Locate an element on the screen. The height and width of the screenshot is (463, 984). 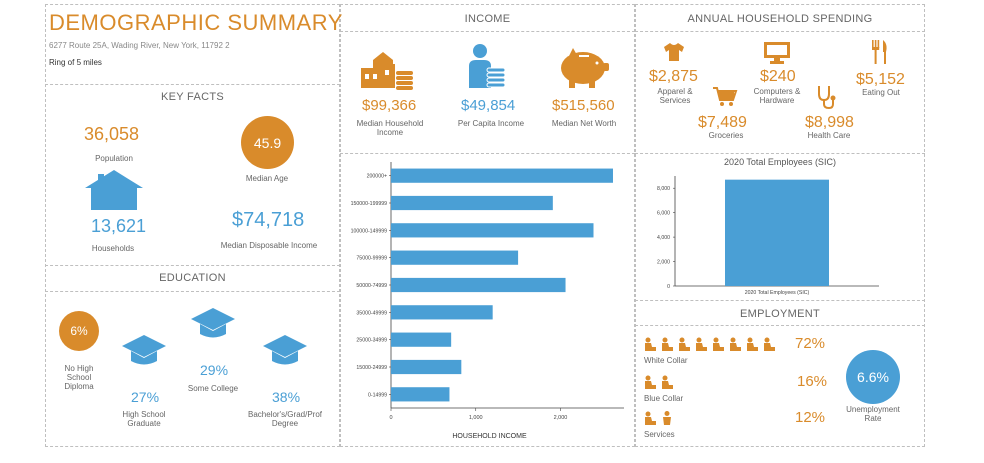
median-disposable-income-value: $74,718 is located at coordinates (268, 220).